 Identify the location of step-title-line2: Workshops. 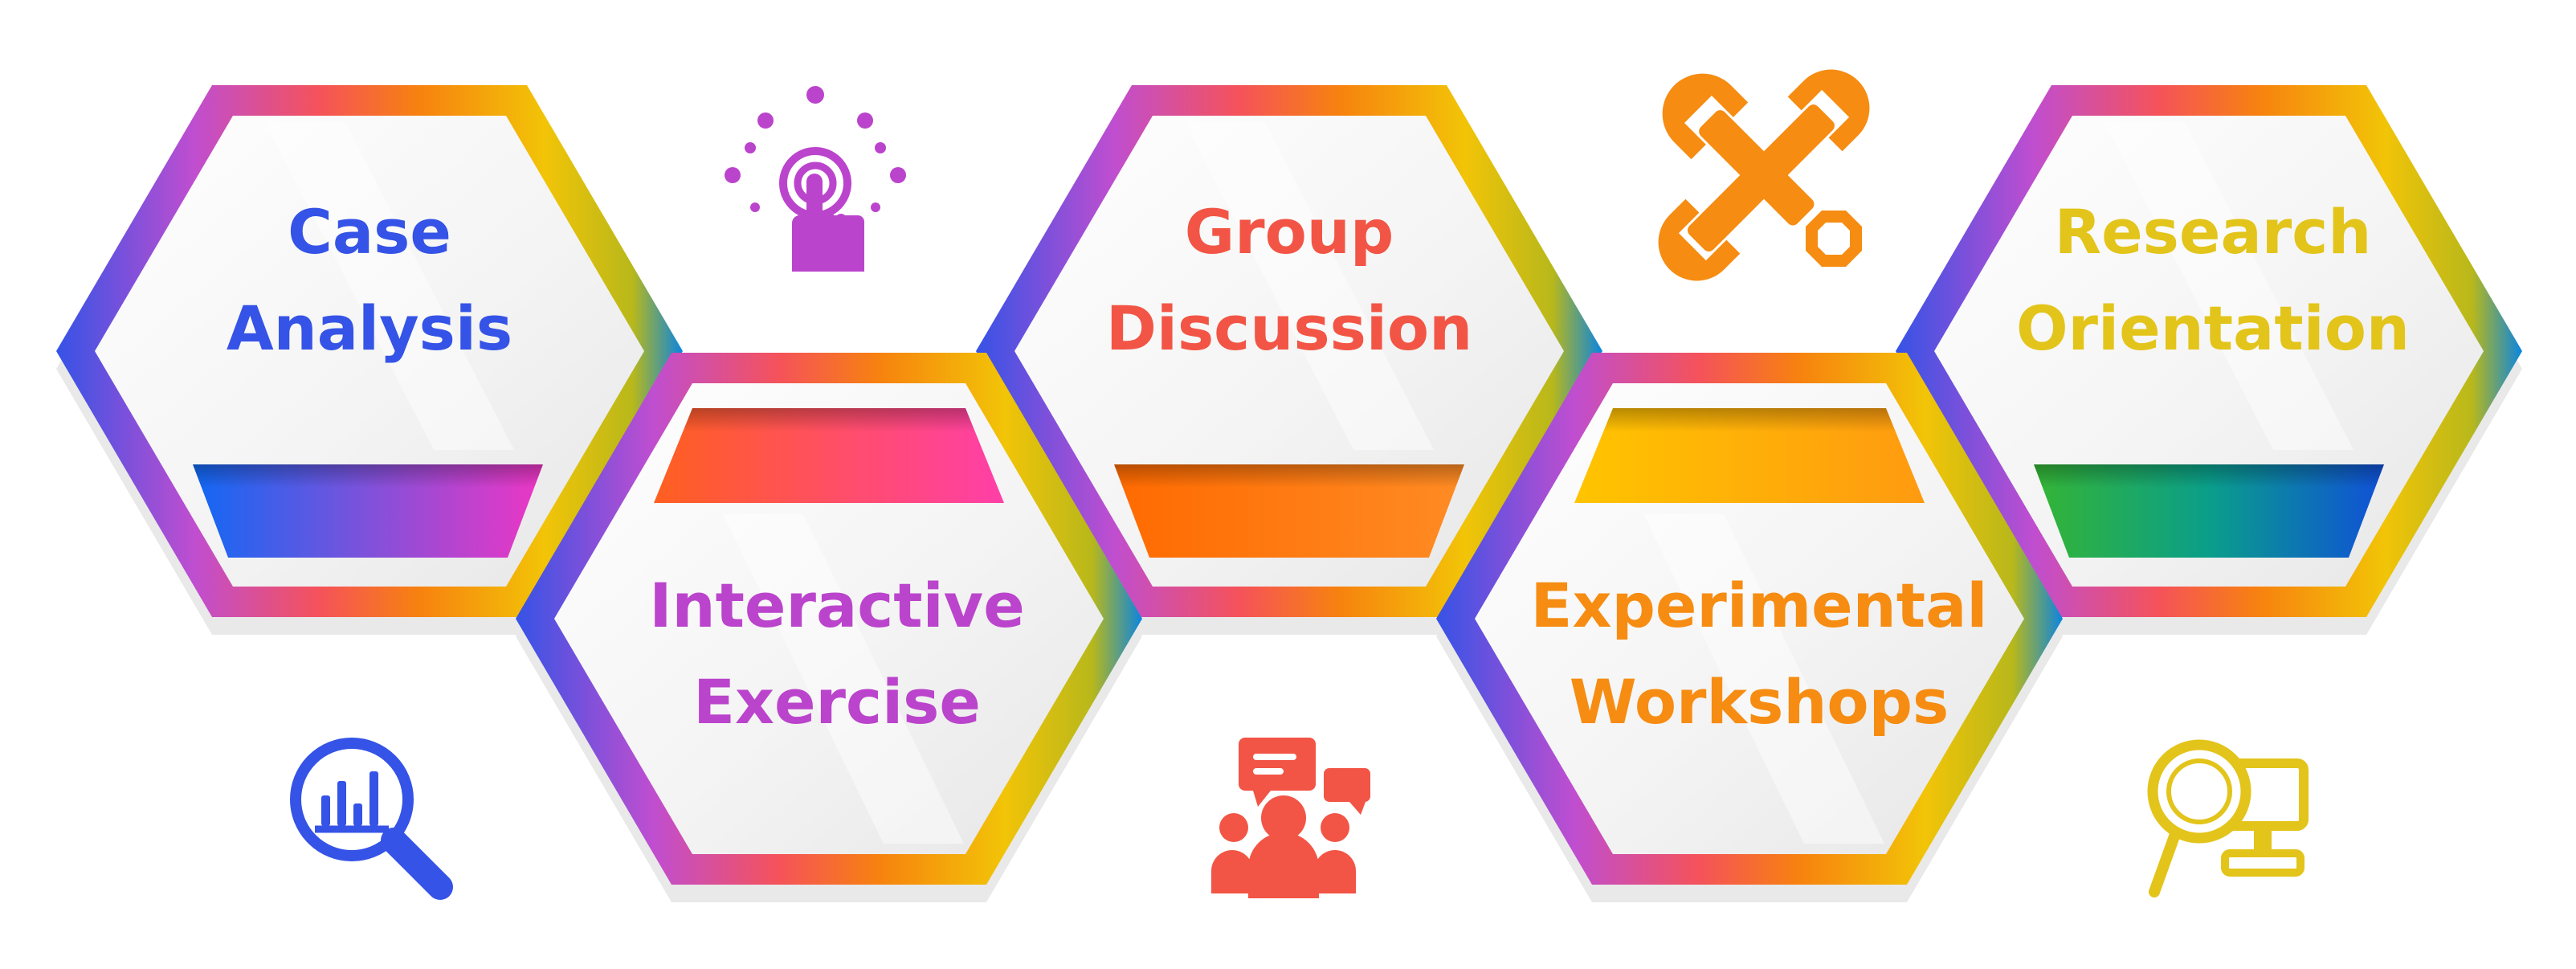
(1759, 702).